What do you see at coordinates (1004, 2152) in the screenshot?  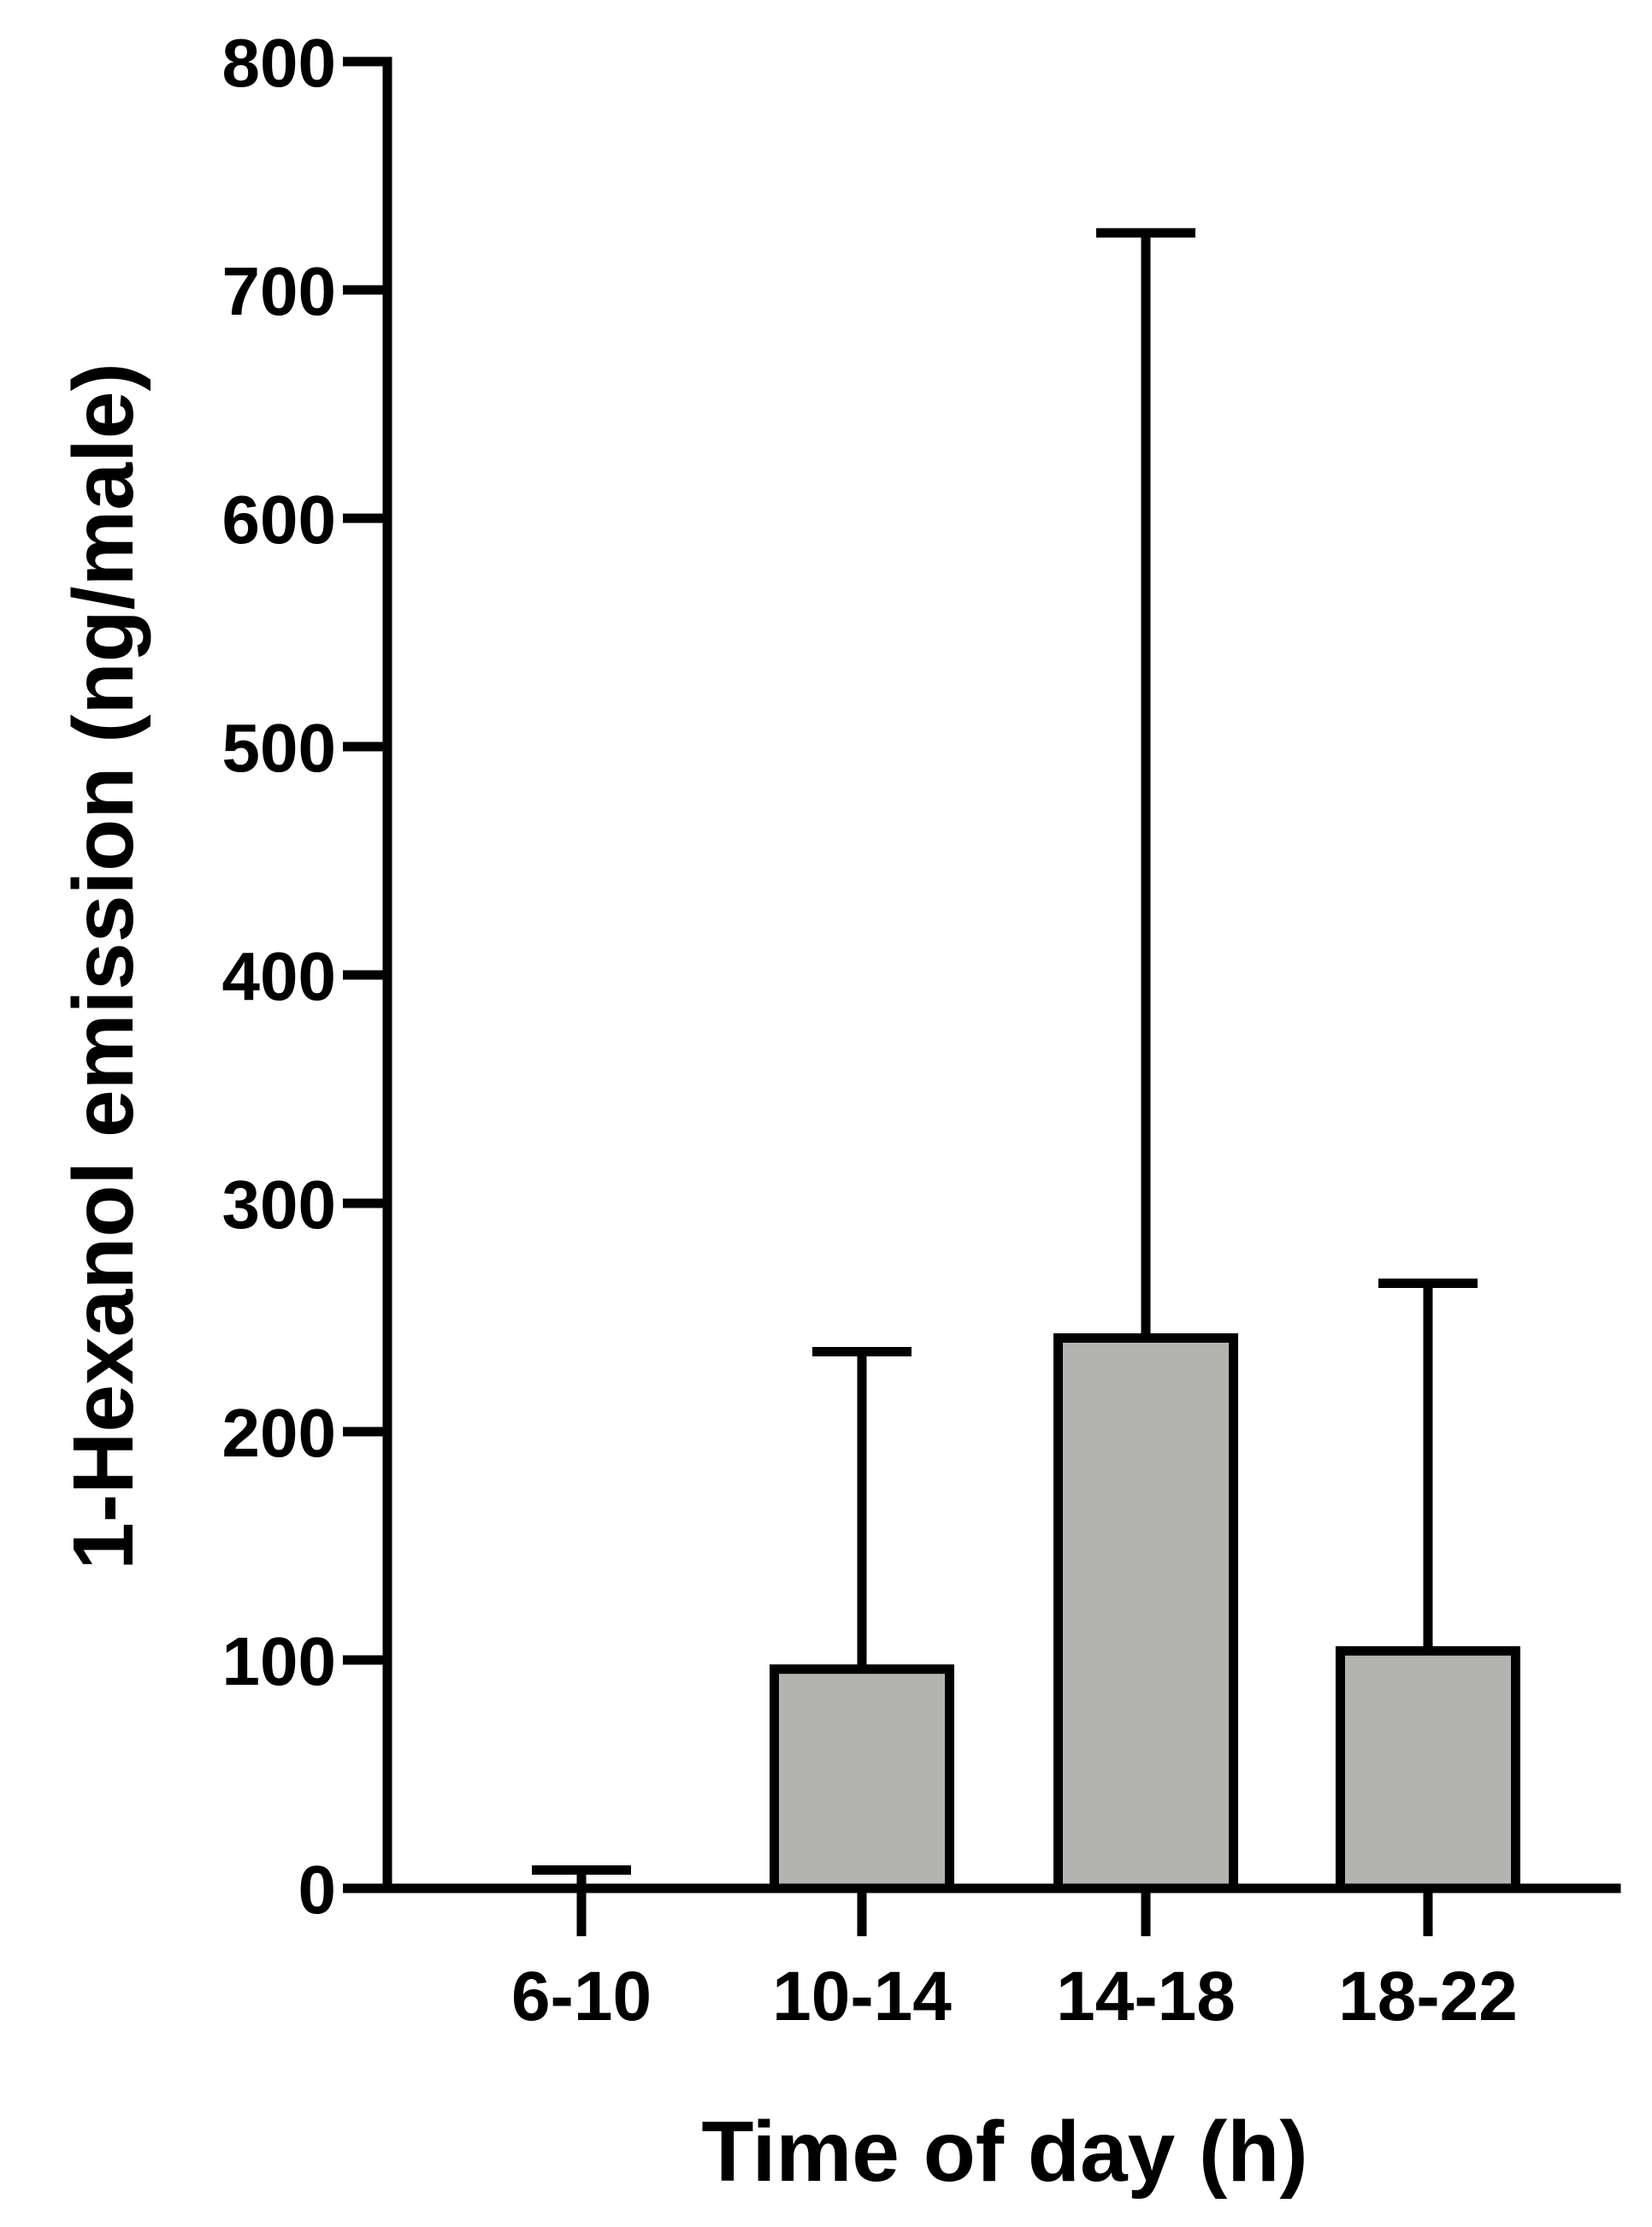 I see `x-axis-title: Time of day (h)` at bounding box center [1004, 2152].